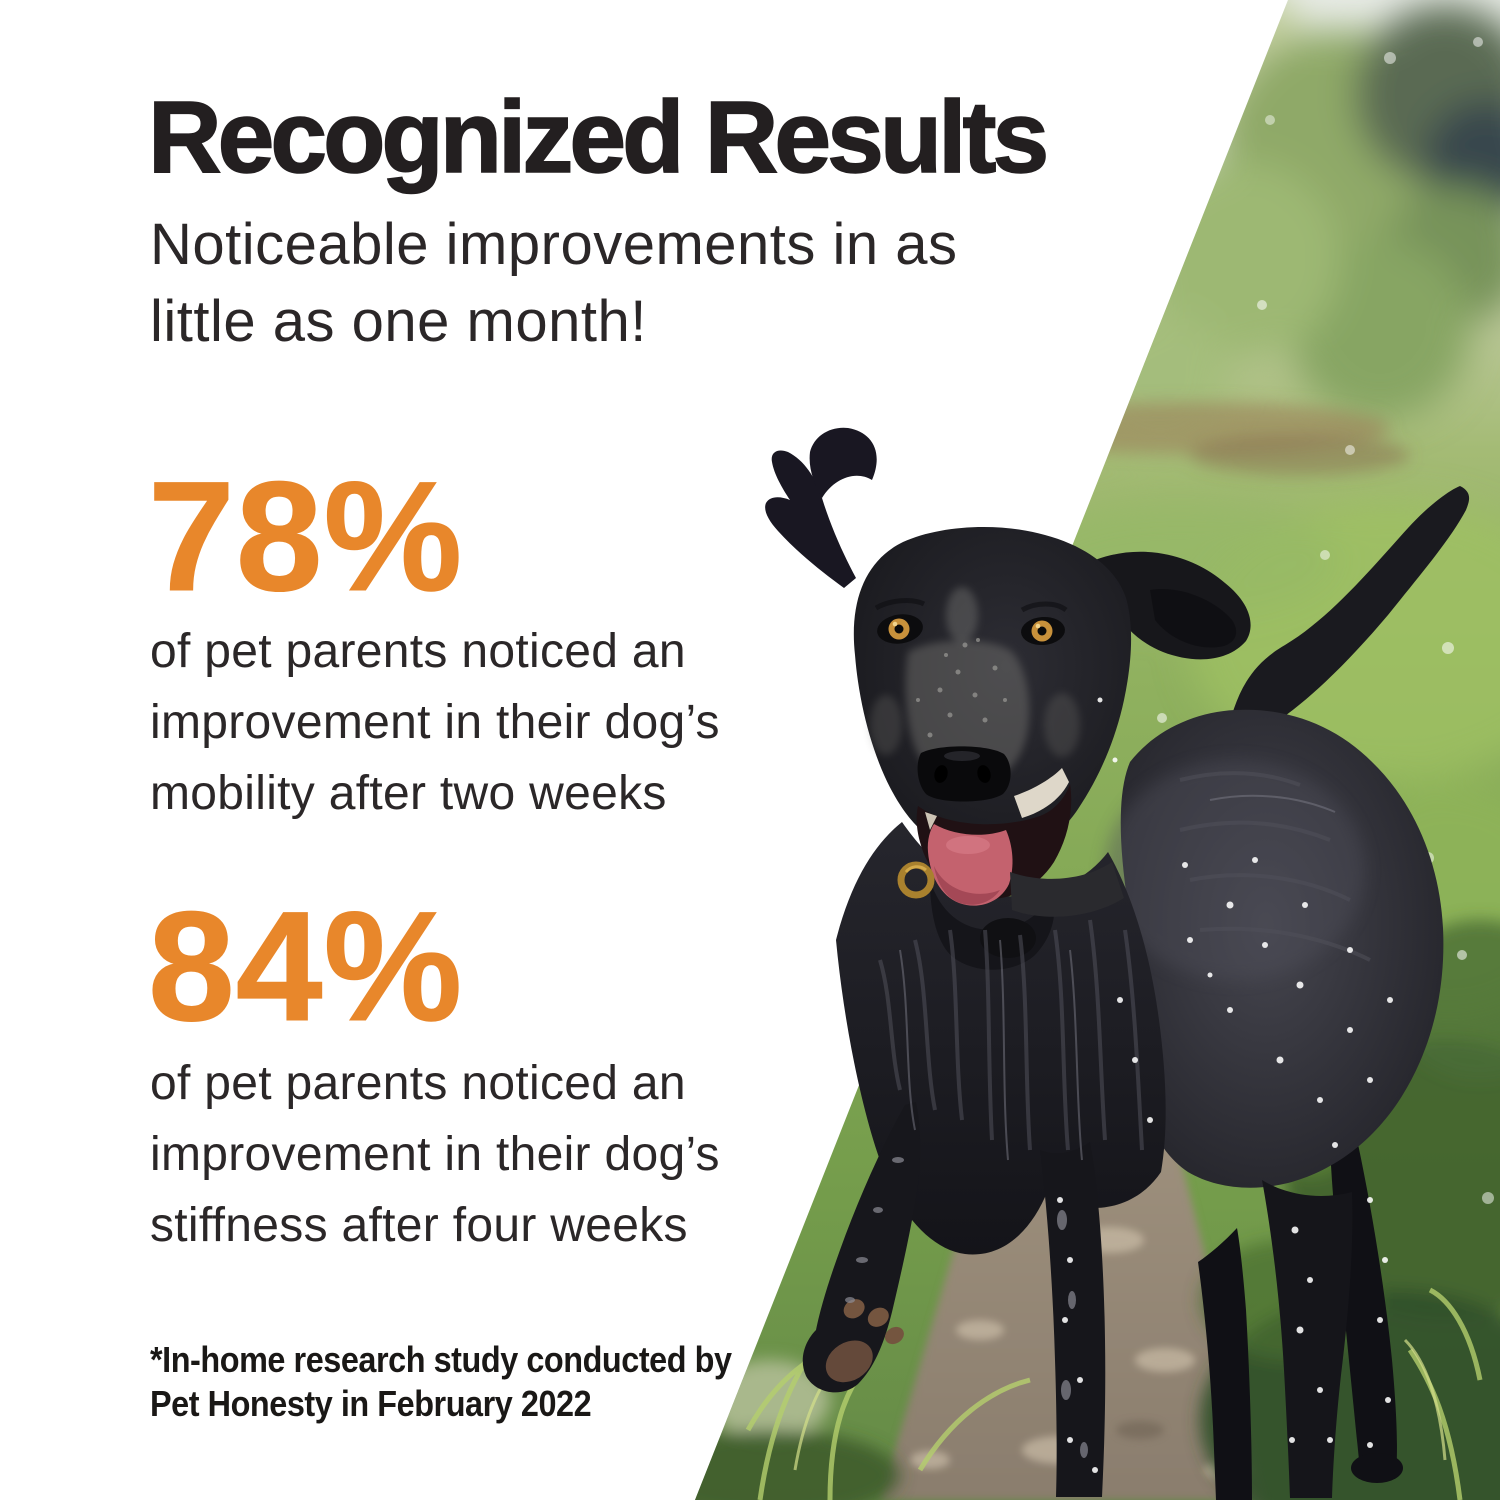 This screenshot has height=1500, width=1500. I want to click on subheadline-line: little as one month!, so click(398, 321).